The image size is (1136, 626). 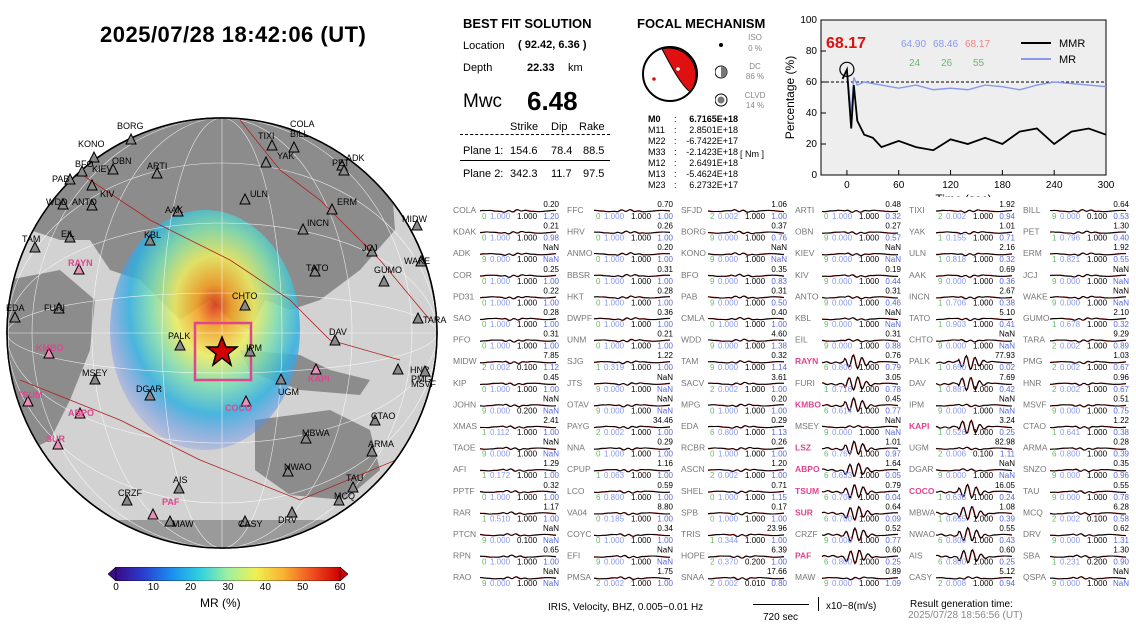 I want to click on waveform-cell: SACV 3.61 2 0.002 1.000 1.00, so click(x=734, y=383).